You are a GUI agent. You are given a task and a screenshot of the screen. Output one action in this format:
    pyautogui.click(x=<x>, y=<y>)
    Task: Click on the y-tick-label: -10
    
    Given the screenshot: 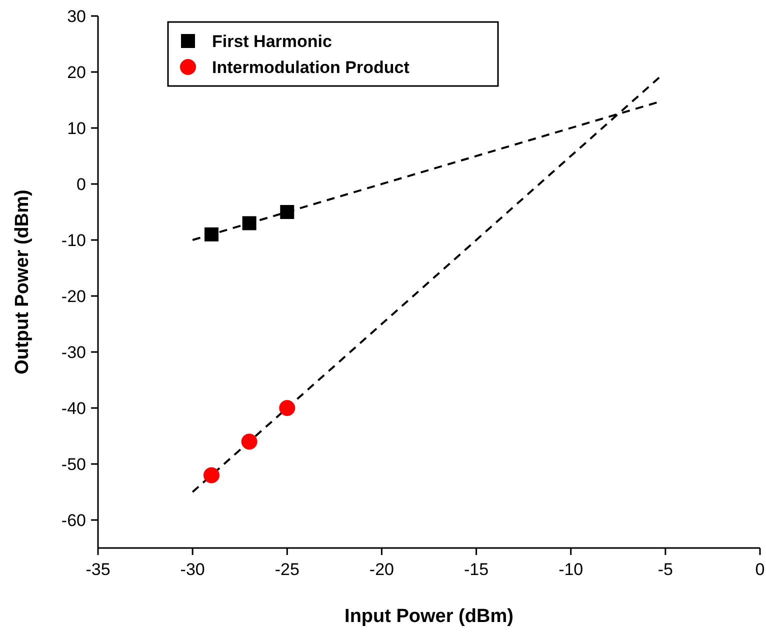 What is the action you would take?
    pyautogui.click(x=73, y=240)
    